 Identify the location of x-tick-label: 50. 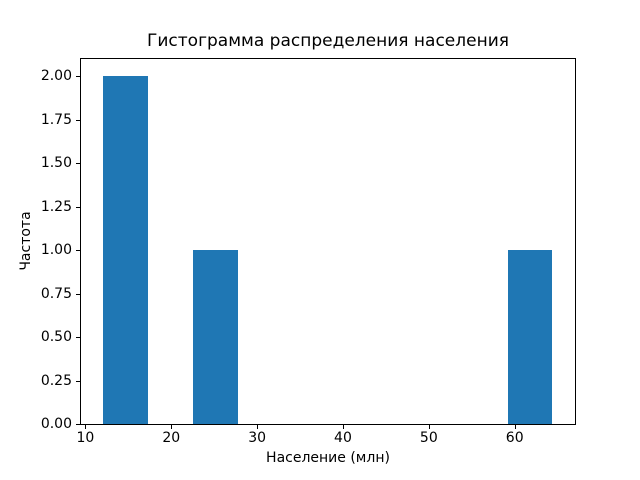
(428, 438).